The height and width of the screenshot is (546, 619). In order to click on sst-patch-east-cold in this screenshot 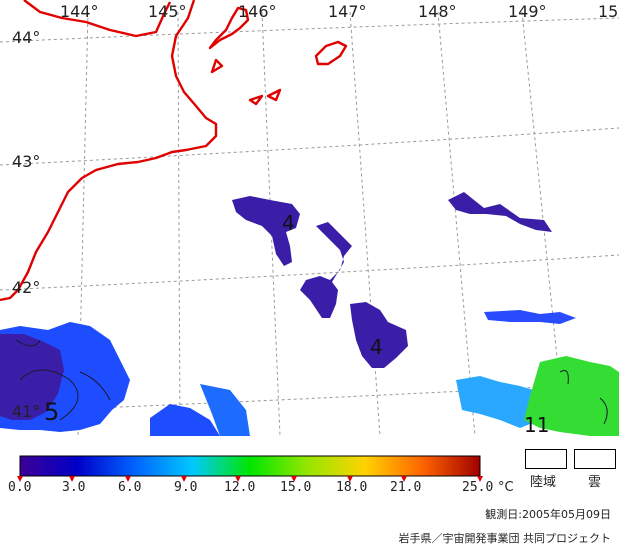, I will do `click(379, 335)`.